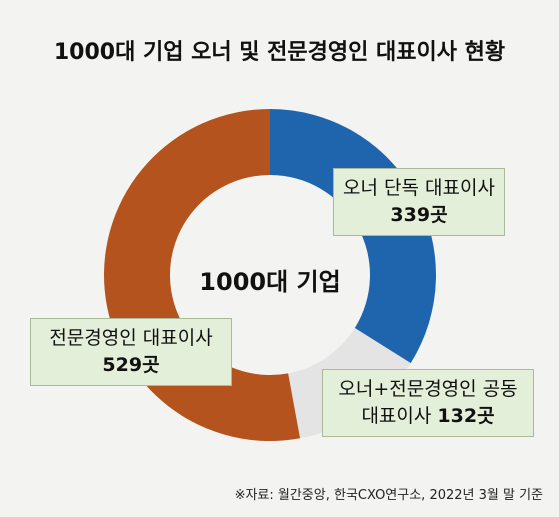  I want to click on category-label: 전문경영인 대표이사, so click(131, 338).